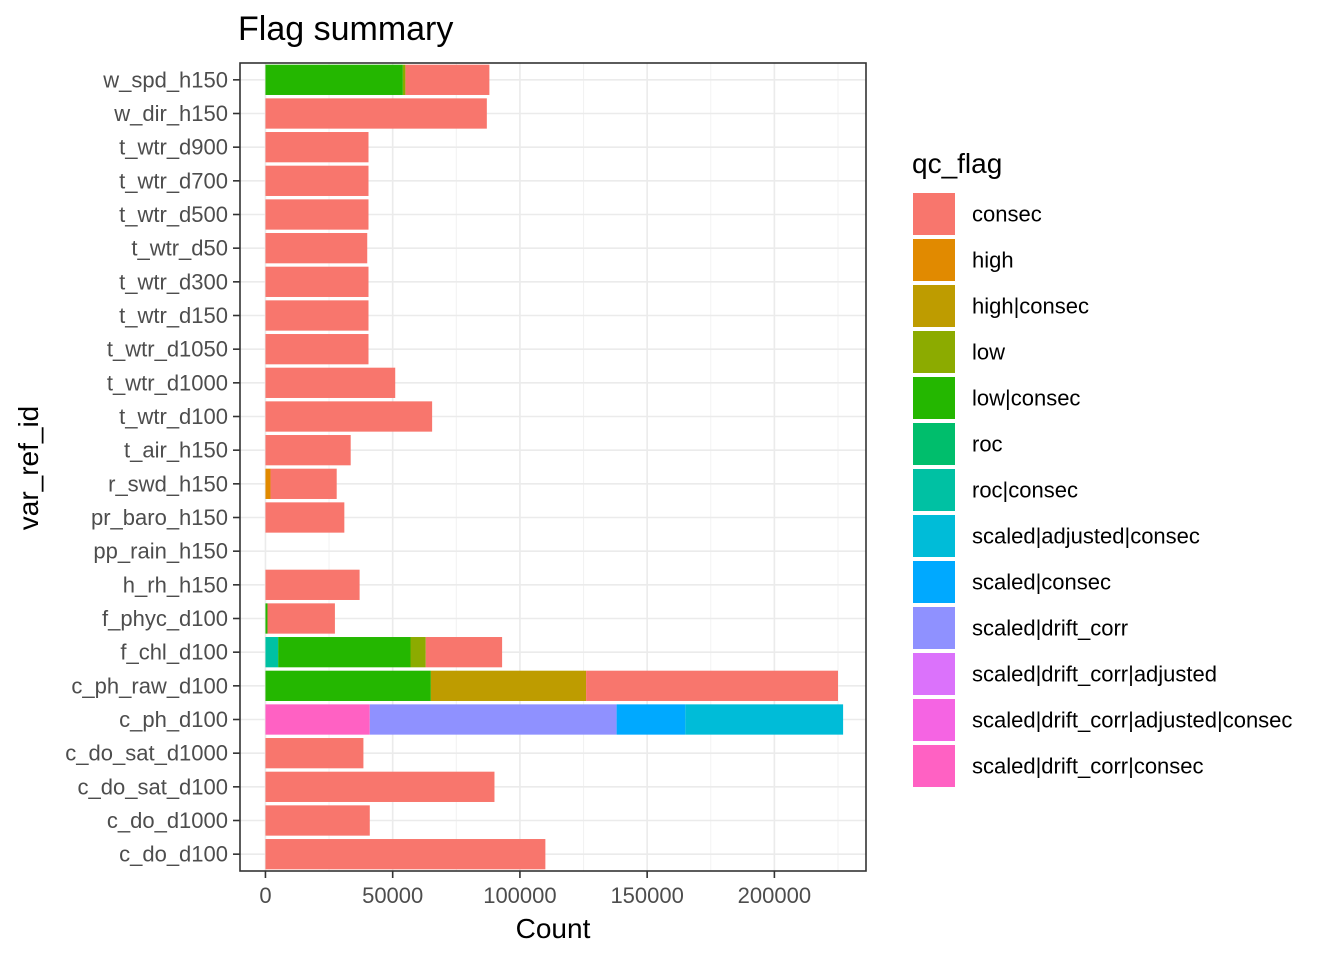 The image size is (1344, 960). I want to click on y-tick-label: t_wtr_d100, so click(173, 416).